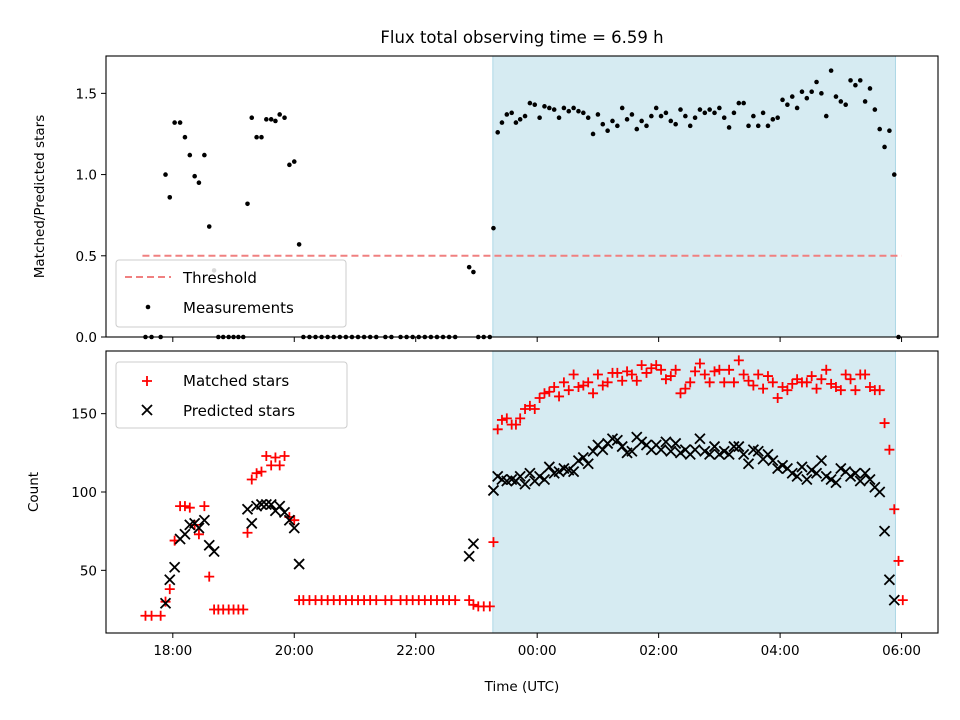 The image size is (960, 720). Describe the element at coordinates (34, 492) in the screenshot. I see `y-axis-label: Count` at that location.